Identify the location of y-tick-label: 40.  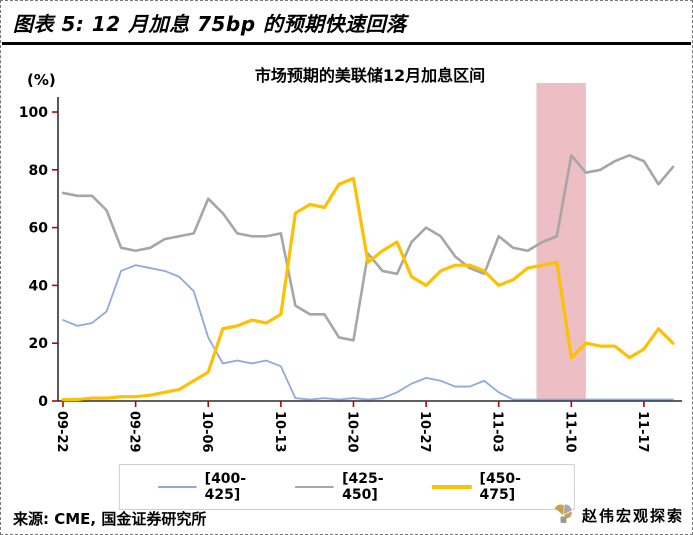
(39, 286).